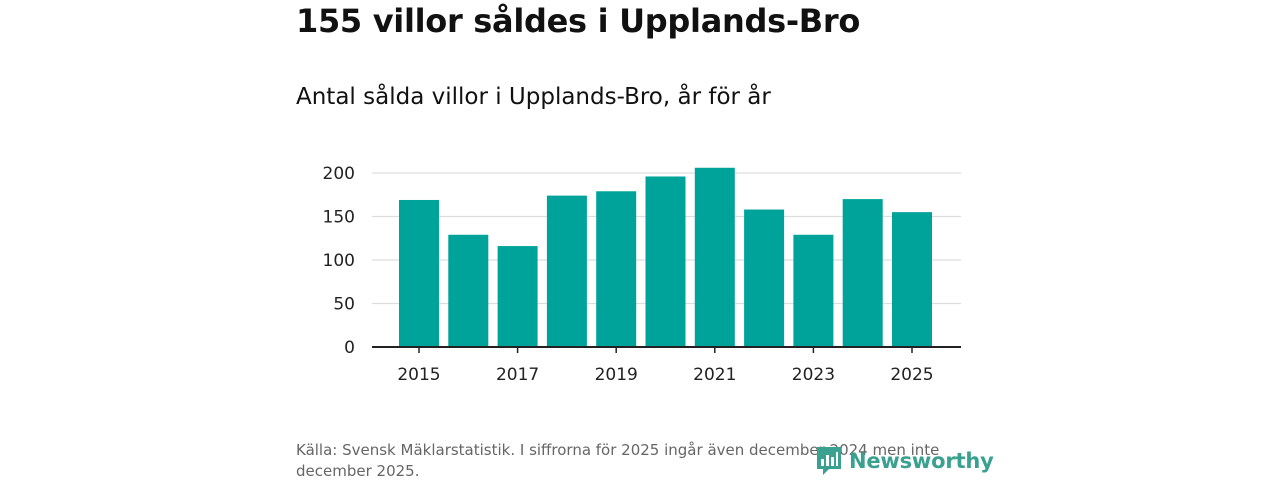  I want to click on x-tick-label: 2021, so click(714, 375).